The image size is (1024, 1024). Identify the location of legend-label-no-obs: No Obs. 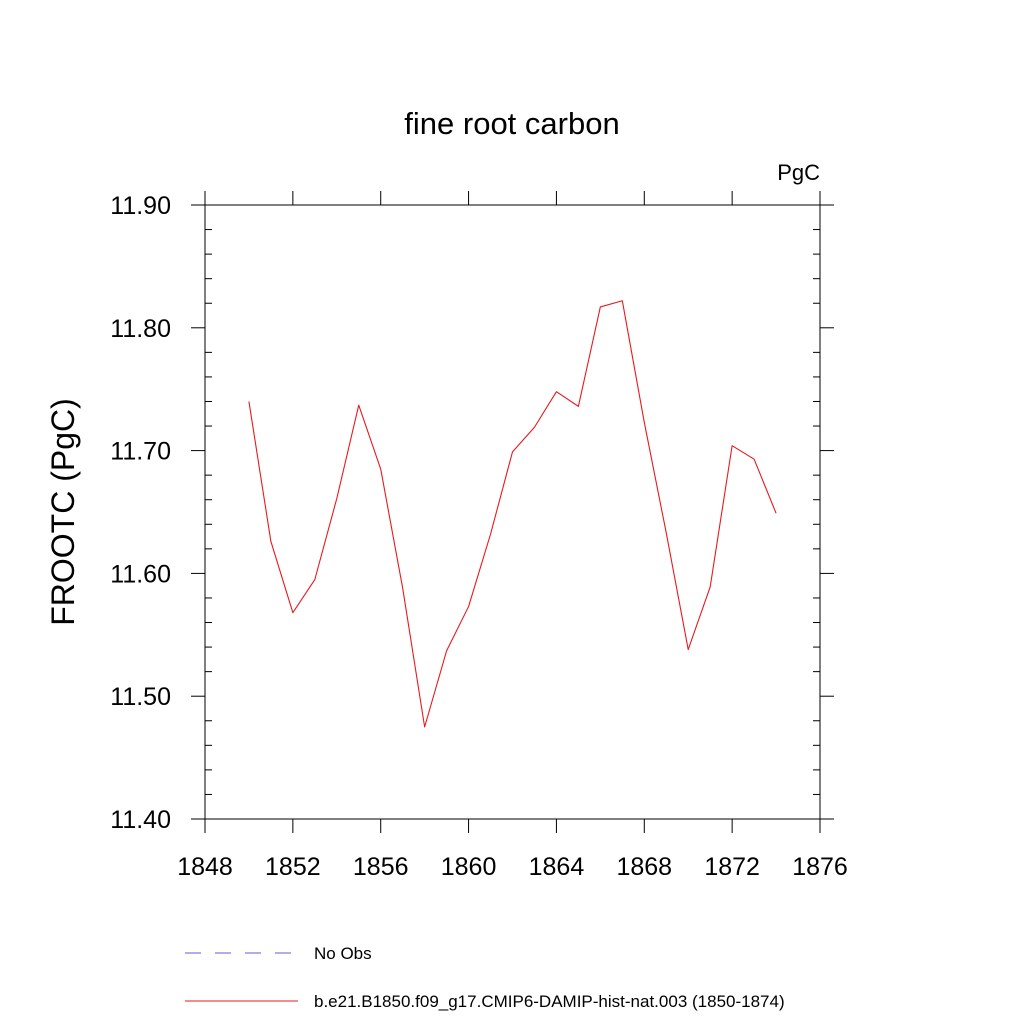
(343, 953).